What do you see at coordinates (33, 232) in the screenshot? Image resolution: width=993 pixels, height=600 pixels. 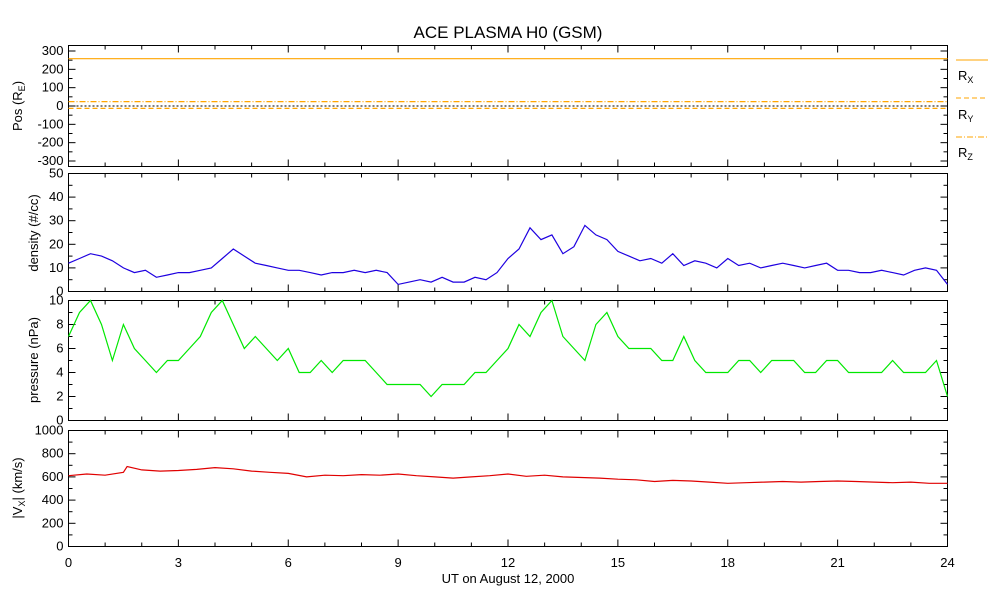 I see `density-y-label: density (#/cc)` at bounding box center [33, 232].